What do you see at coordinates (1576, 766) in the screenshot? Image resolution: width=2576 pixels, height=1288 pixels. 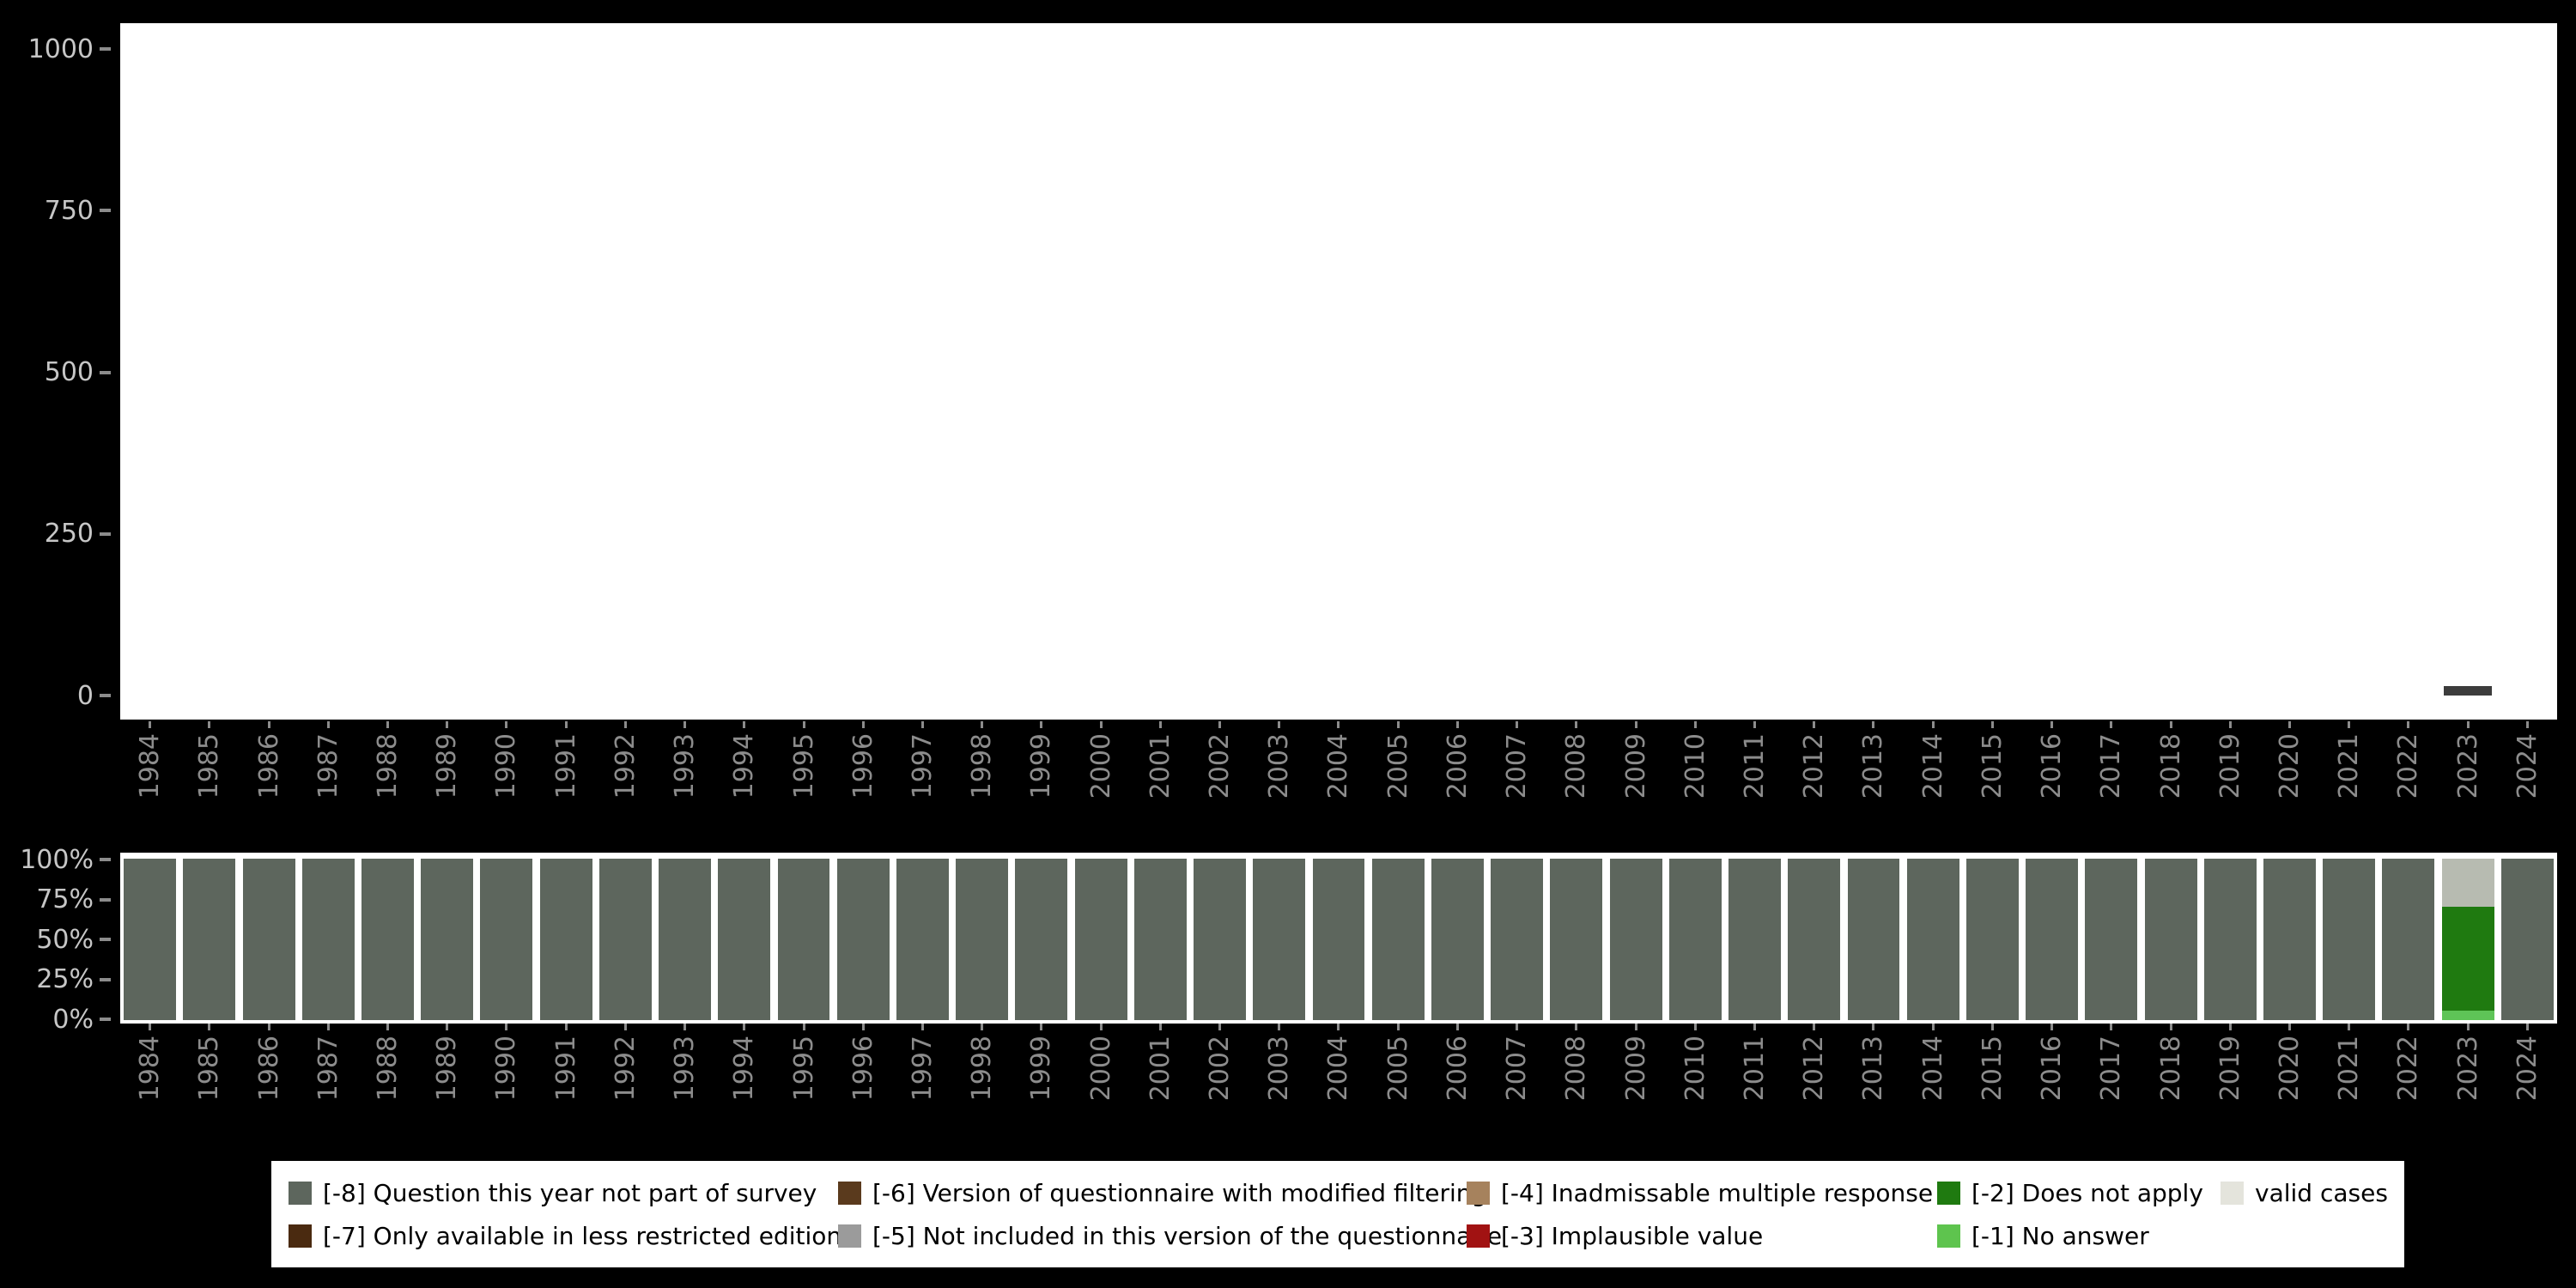 I see `year-label: 2008` at bounding box center [1576, 766].